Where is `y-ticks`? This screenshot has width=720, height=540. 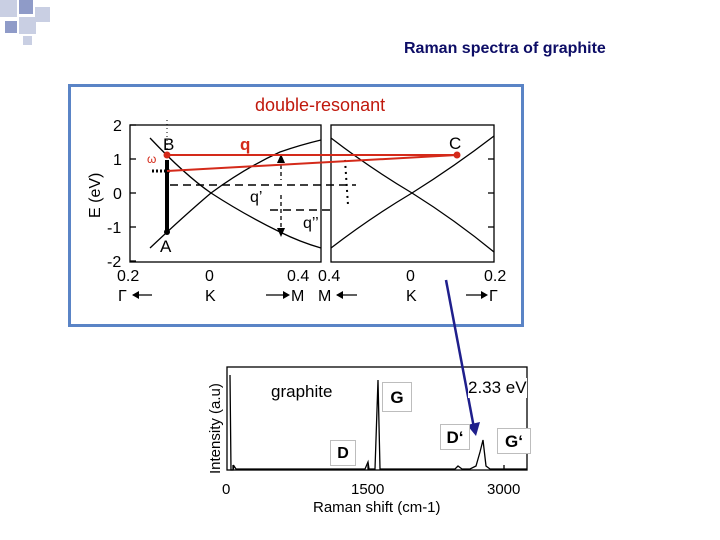 y-ticks is located at coordinates (312, 193).